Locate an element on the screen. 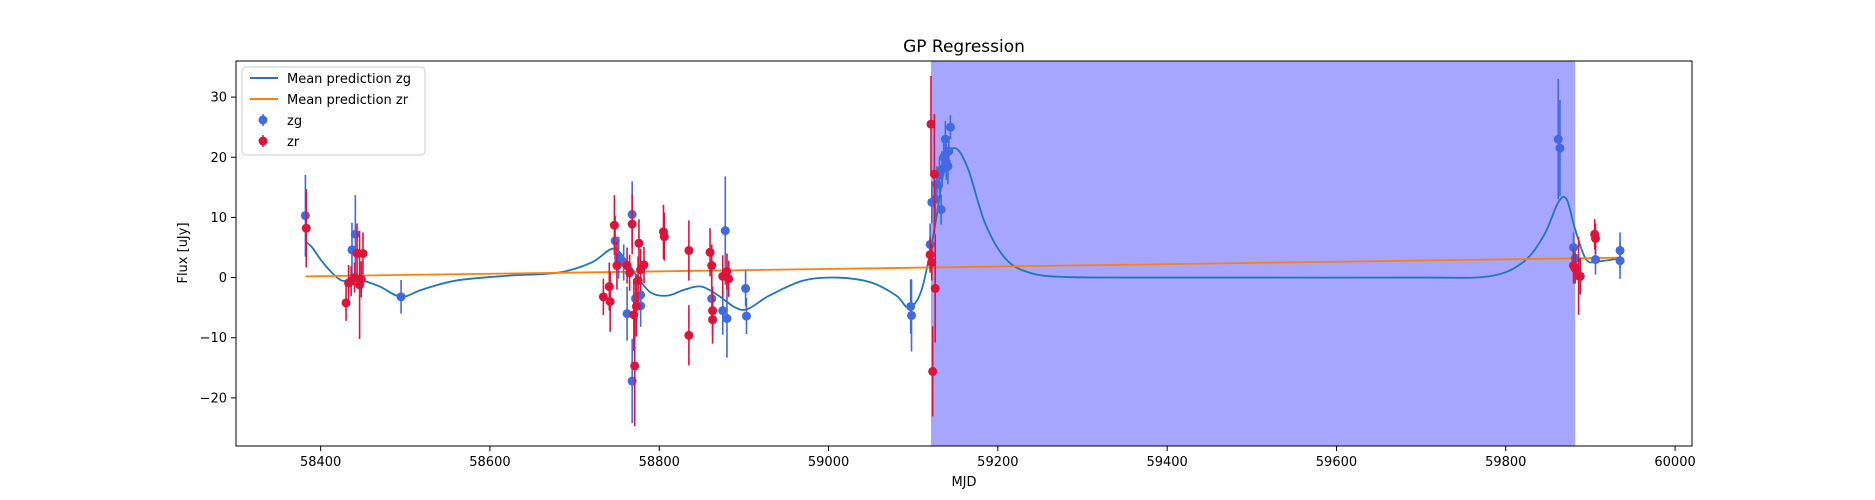 This screenshot has width=1875, height=500. y-tick-label-10: 10 is located at coordinates (218, 218).